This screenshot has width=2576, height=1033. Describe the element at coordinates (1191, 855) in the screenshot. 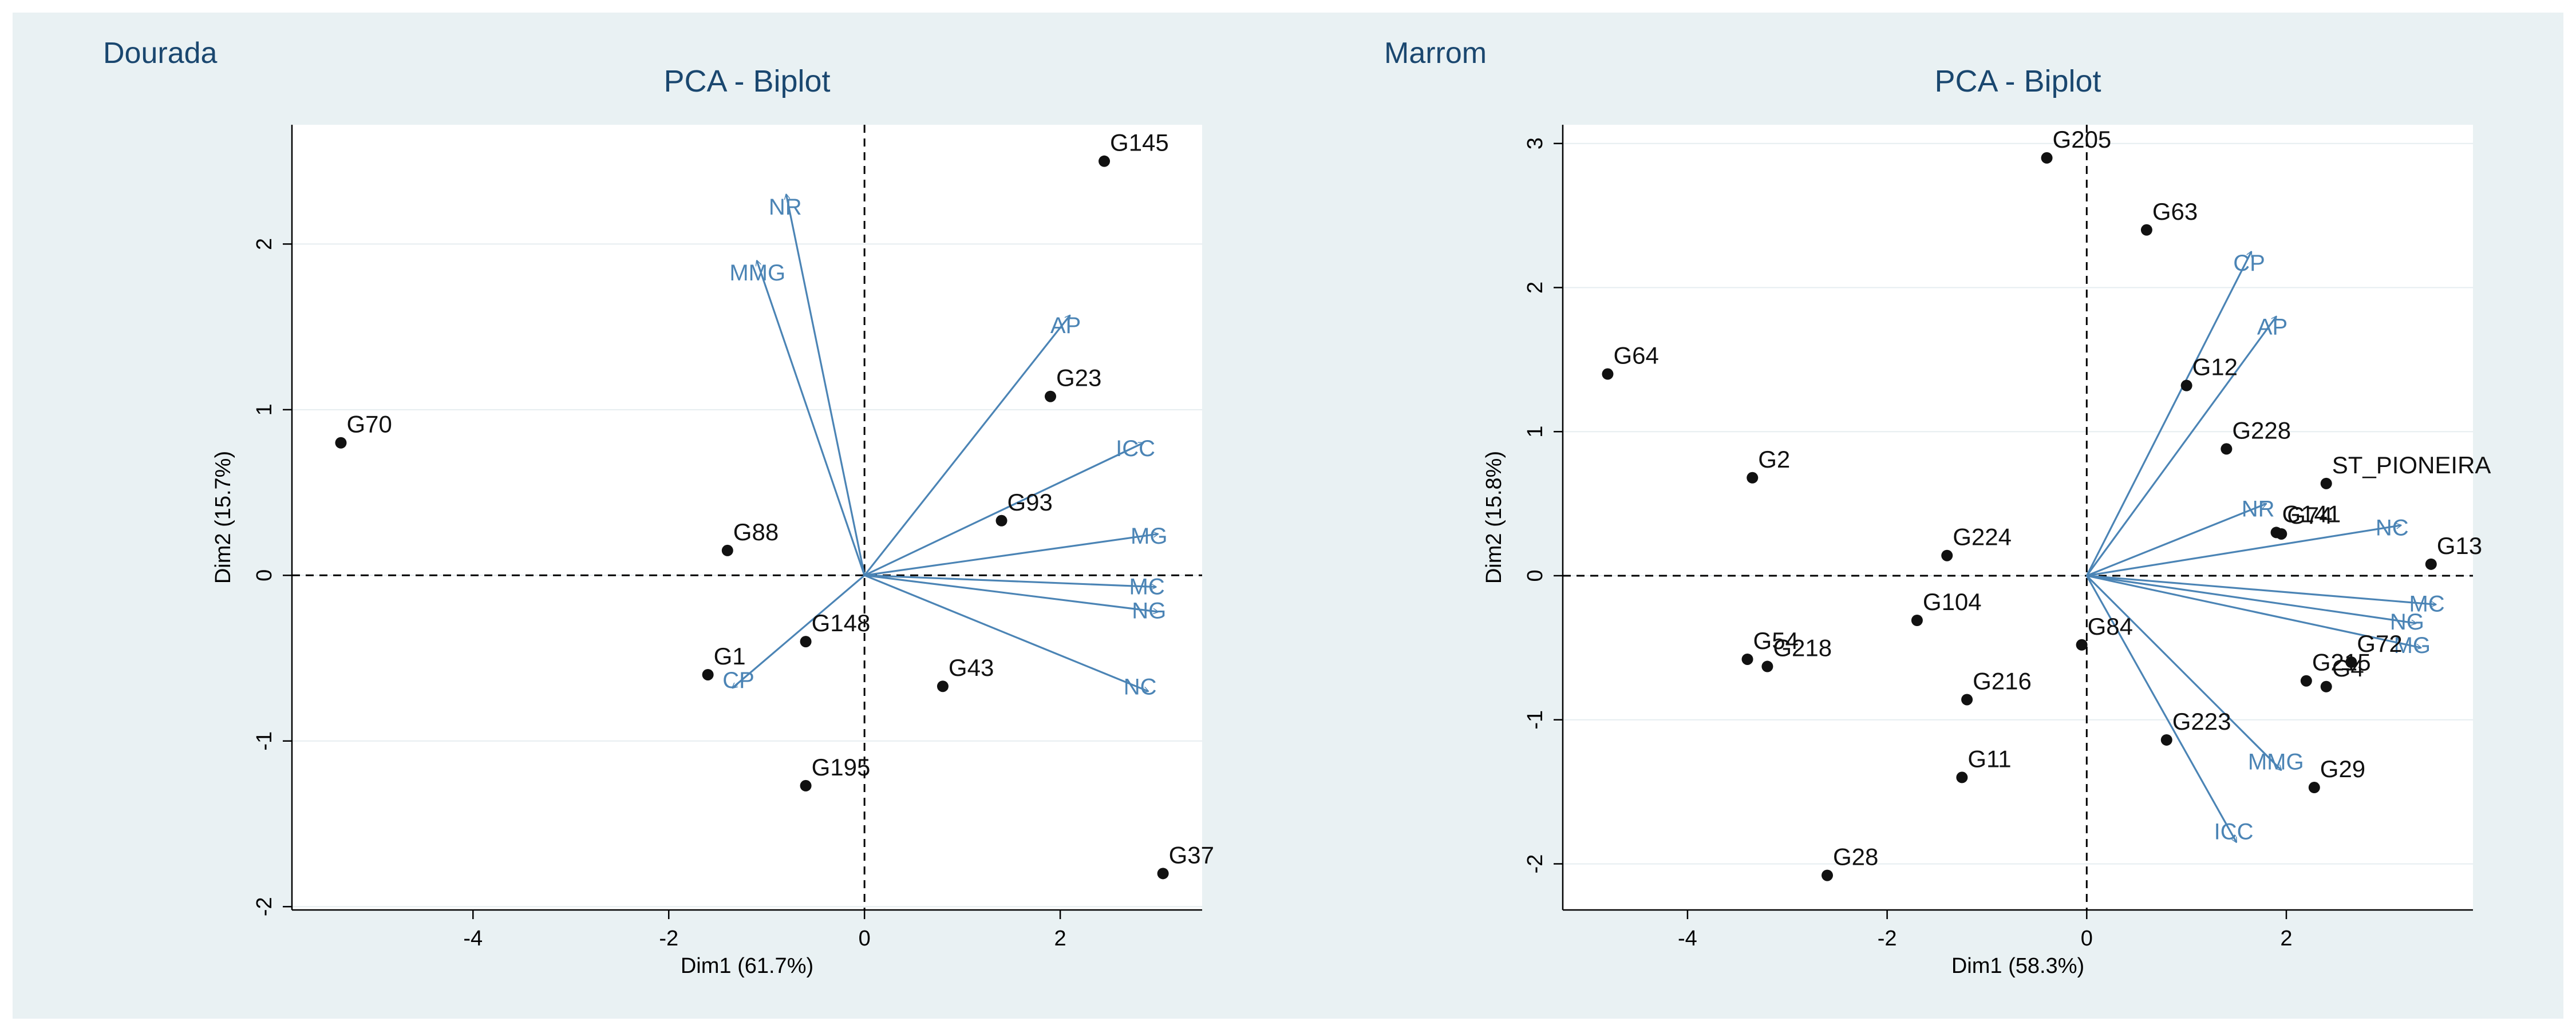

I see `point-label-g37: G37` at that location.